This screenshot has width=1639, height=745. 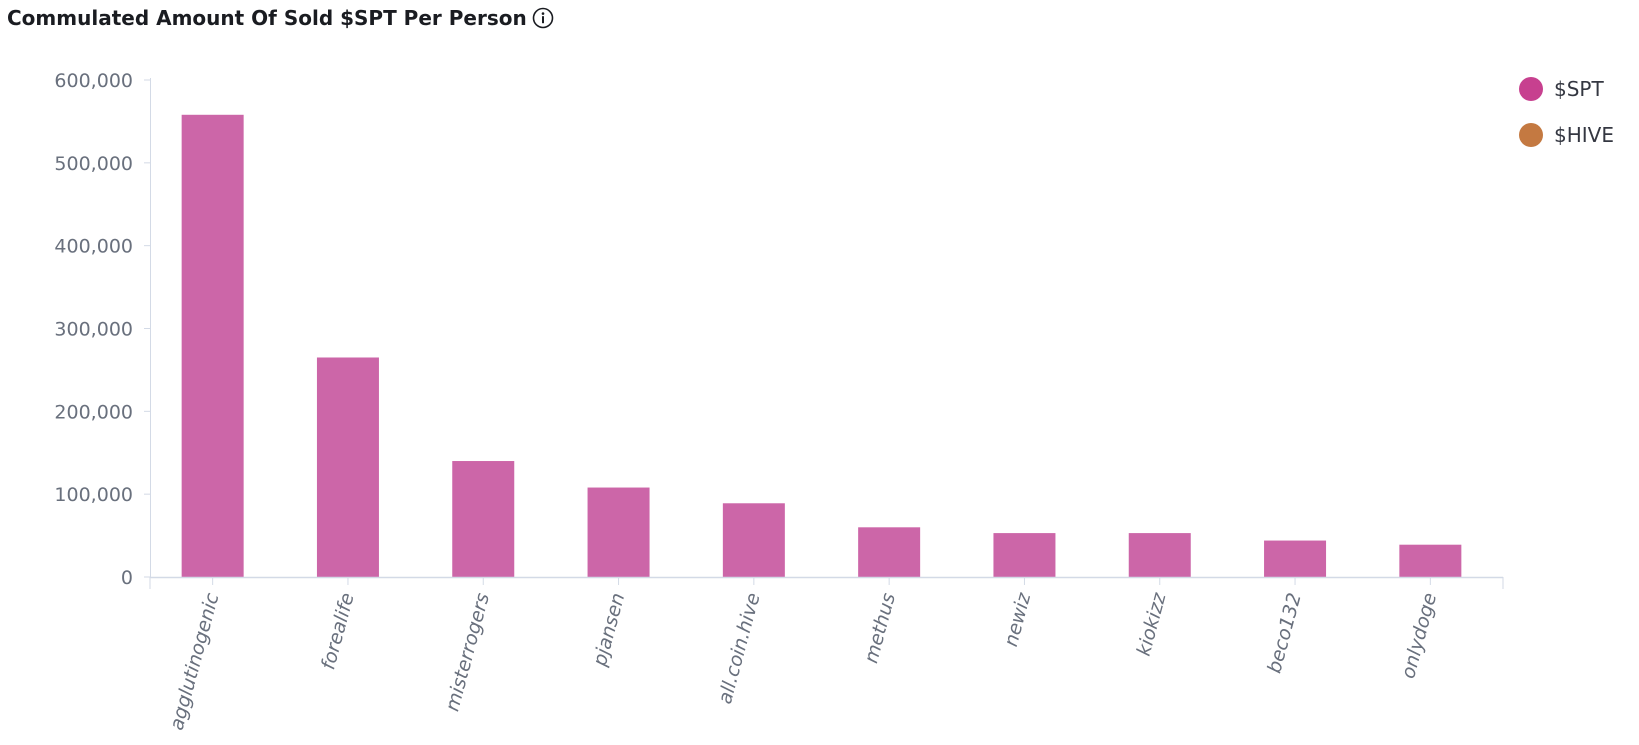 I want to click on legend-dot-hive, so click(x=1531, y=135).